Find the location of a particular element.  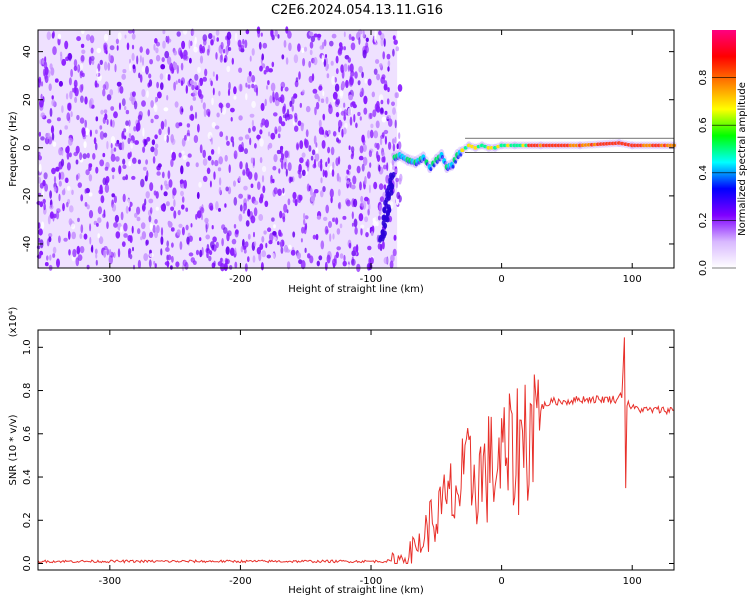

signal-edge is located at coordinates (456, 161).